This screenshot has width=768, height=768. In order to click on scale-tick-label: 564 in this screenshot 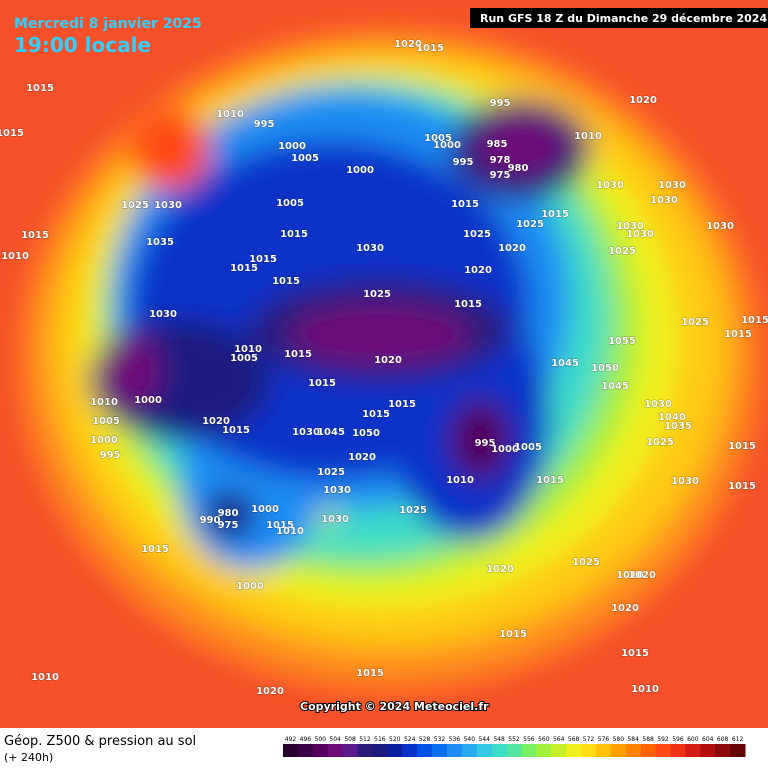, I will do `click(559, 739)`.